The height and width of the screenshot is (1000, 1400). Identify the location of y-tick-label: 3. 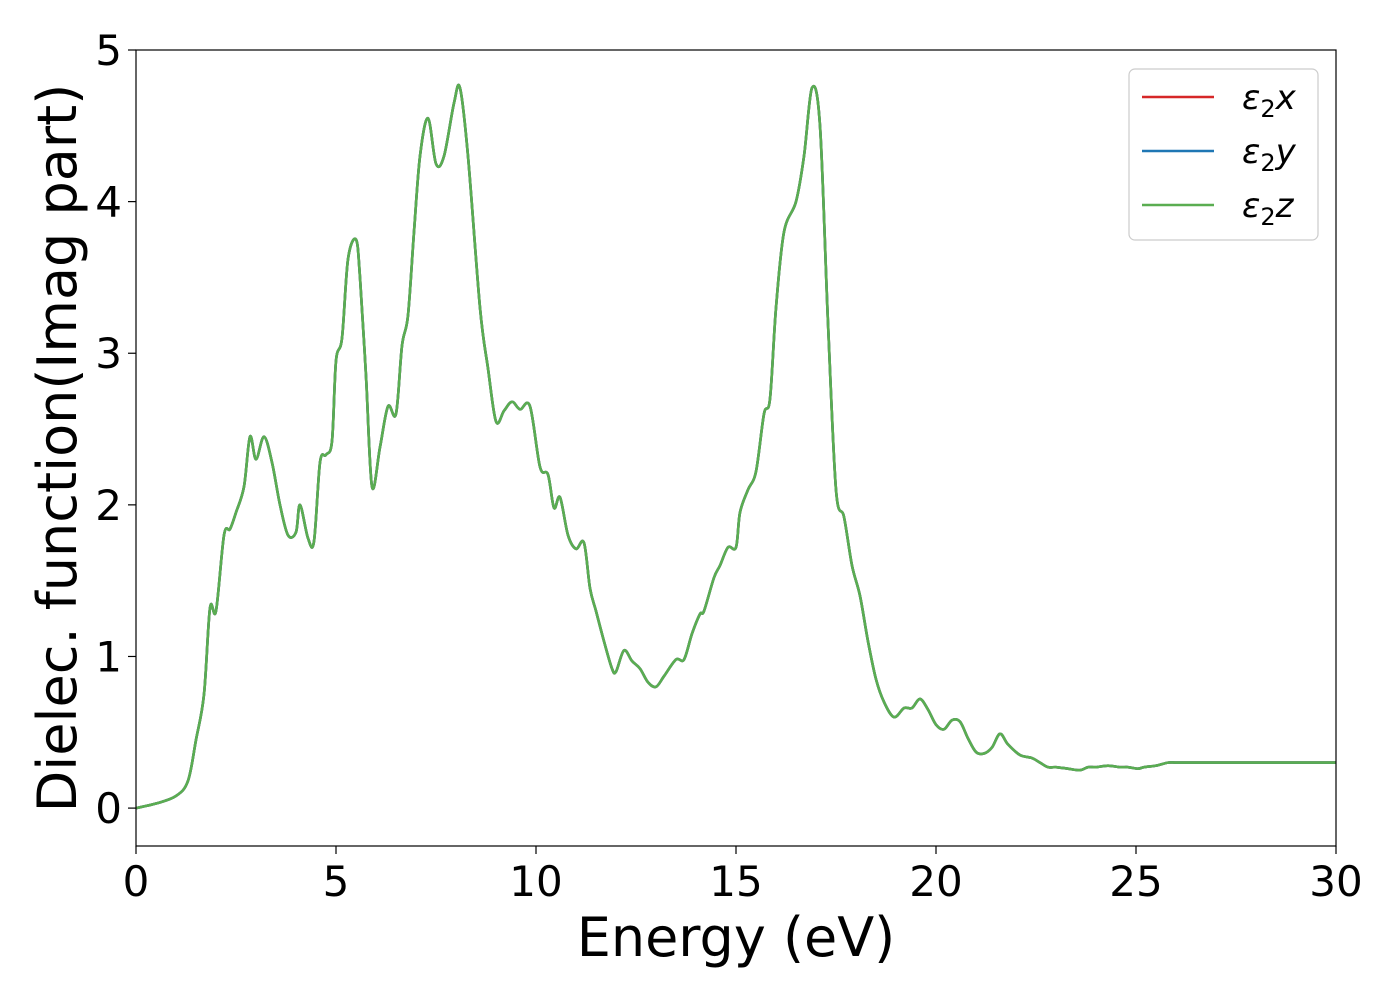
(108, 353).